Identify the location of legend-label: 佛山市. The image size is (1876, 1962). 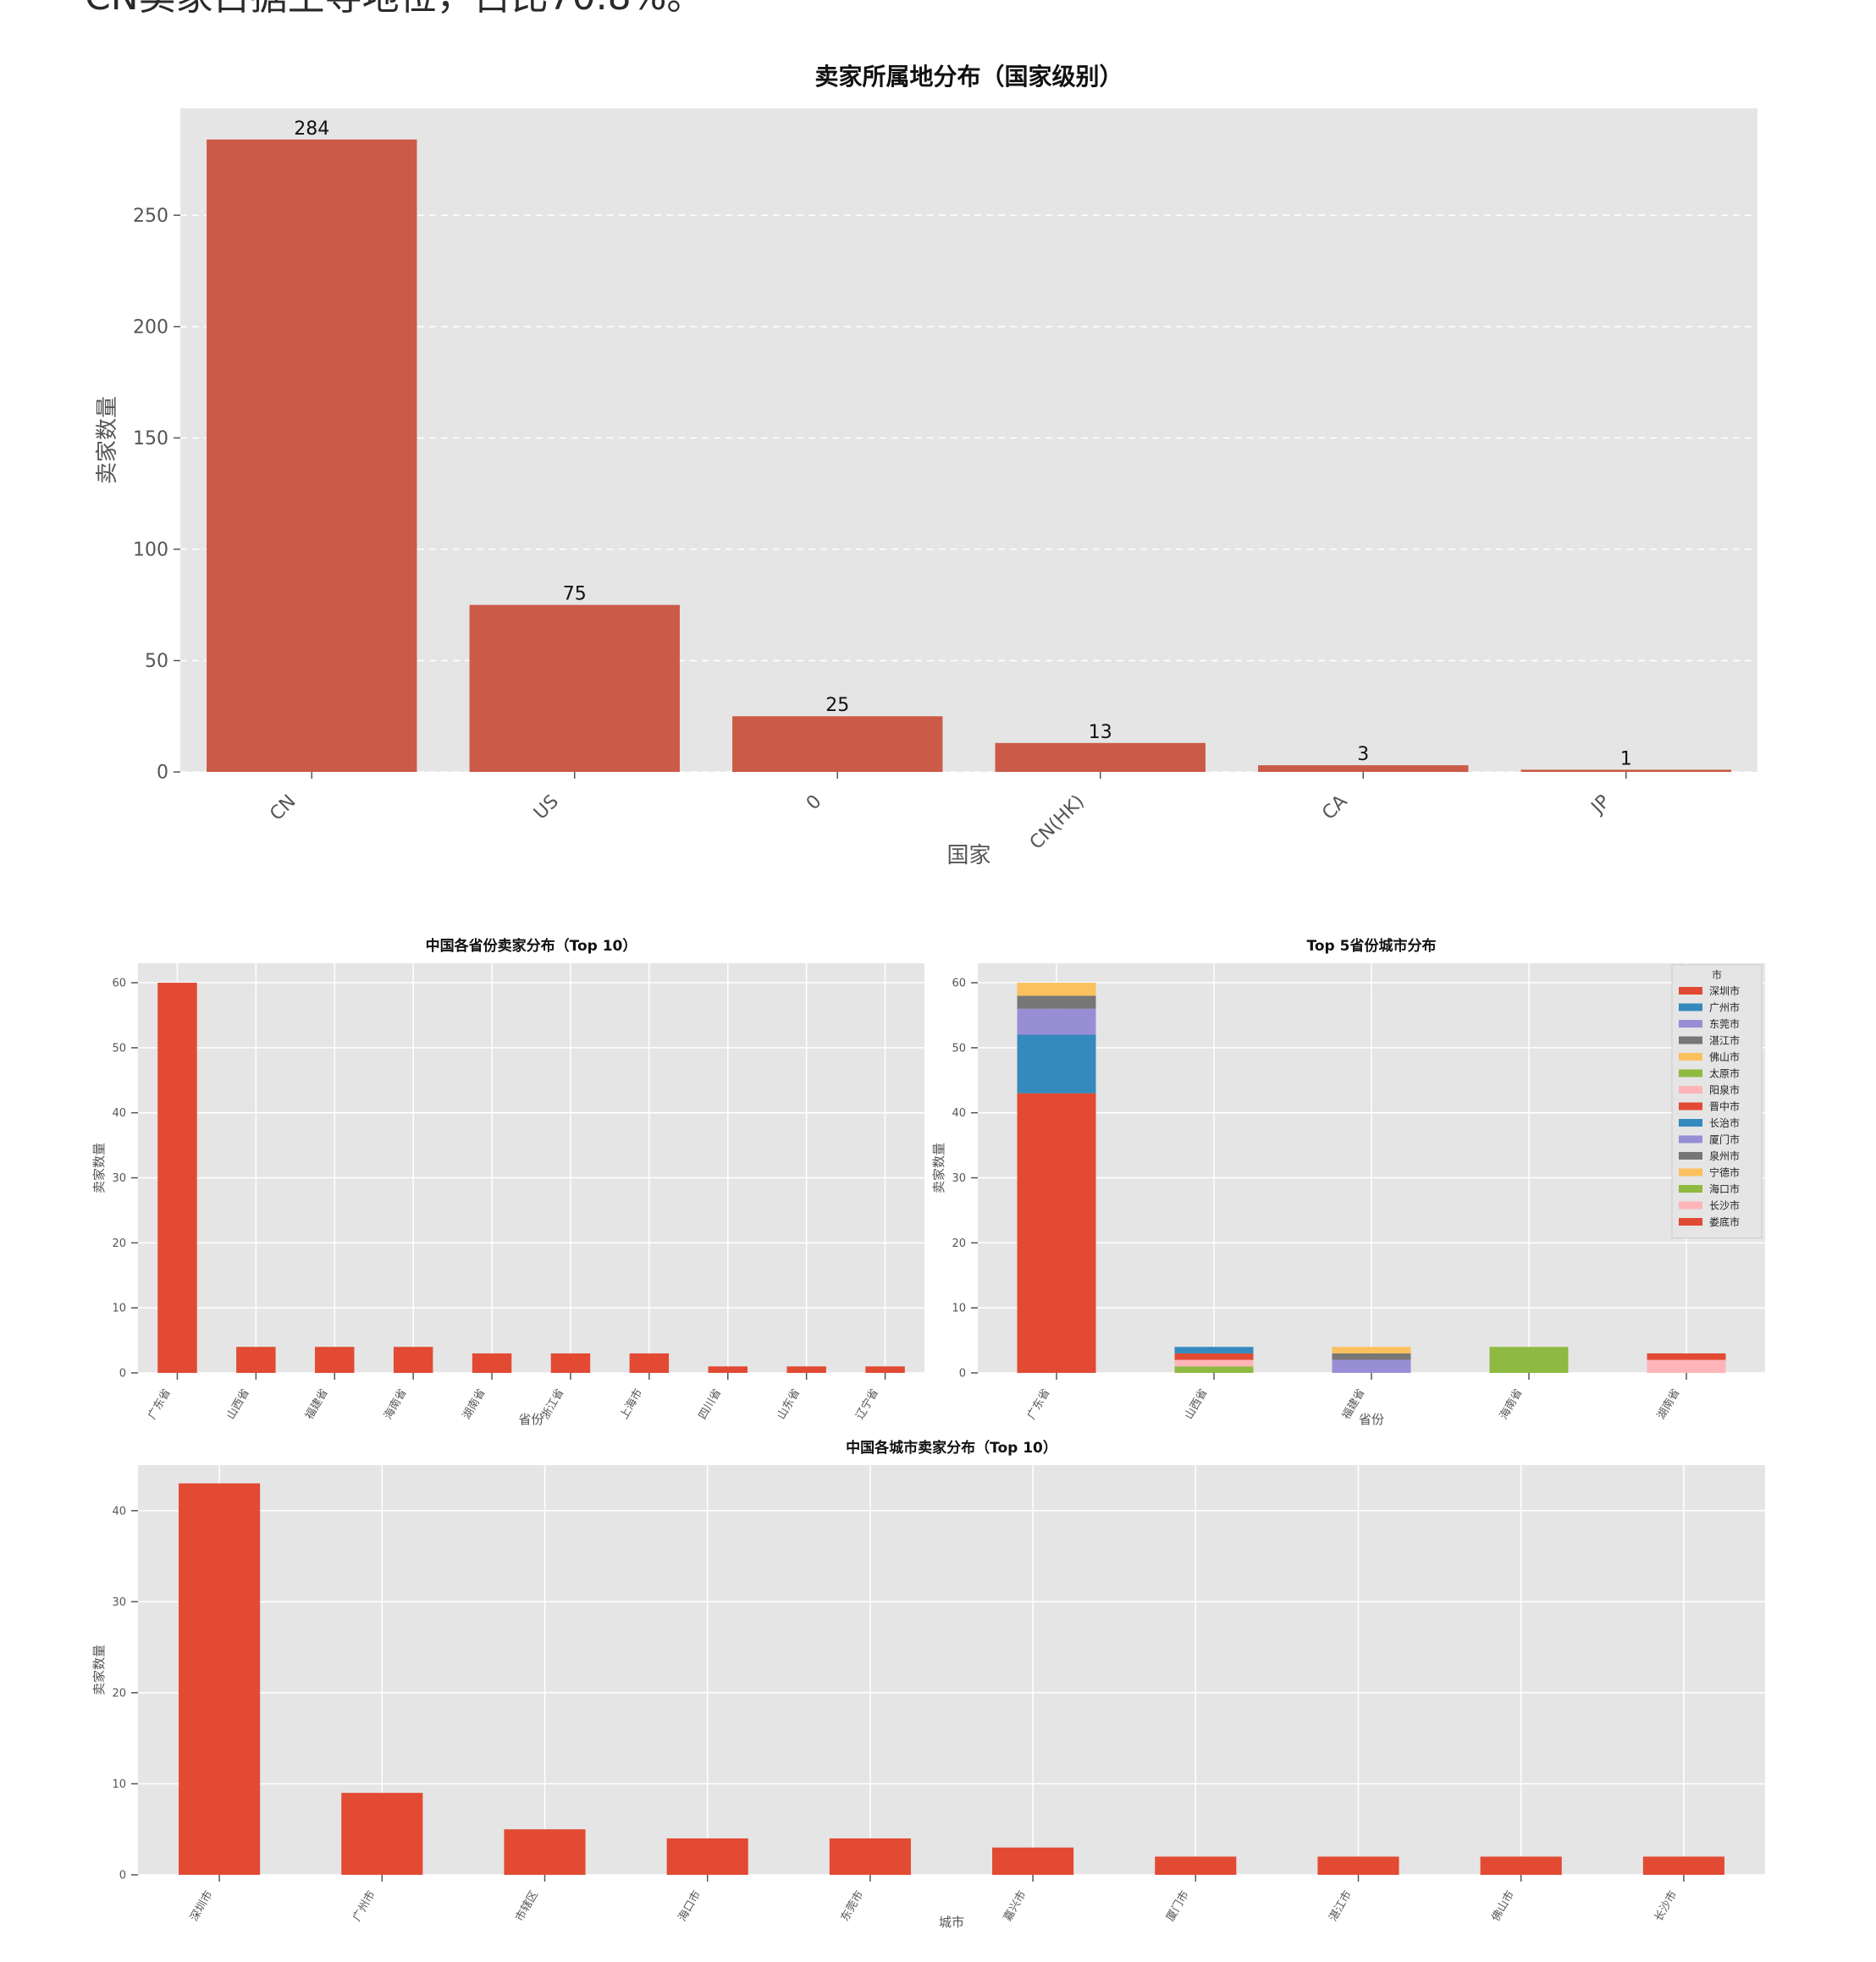
(1725, 1056).